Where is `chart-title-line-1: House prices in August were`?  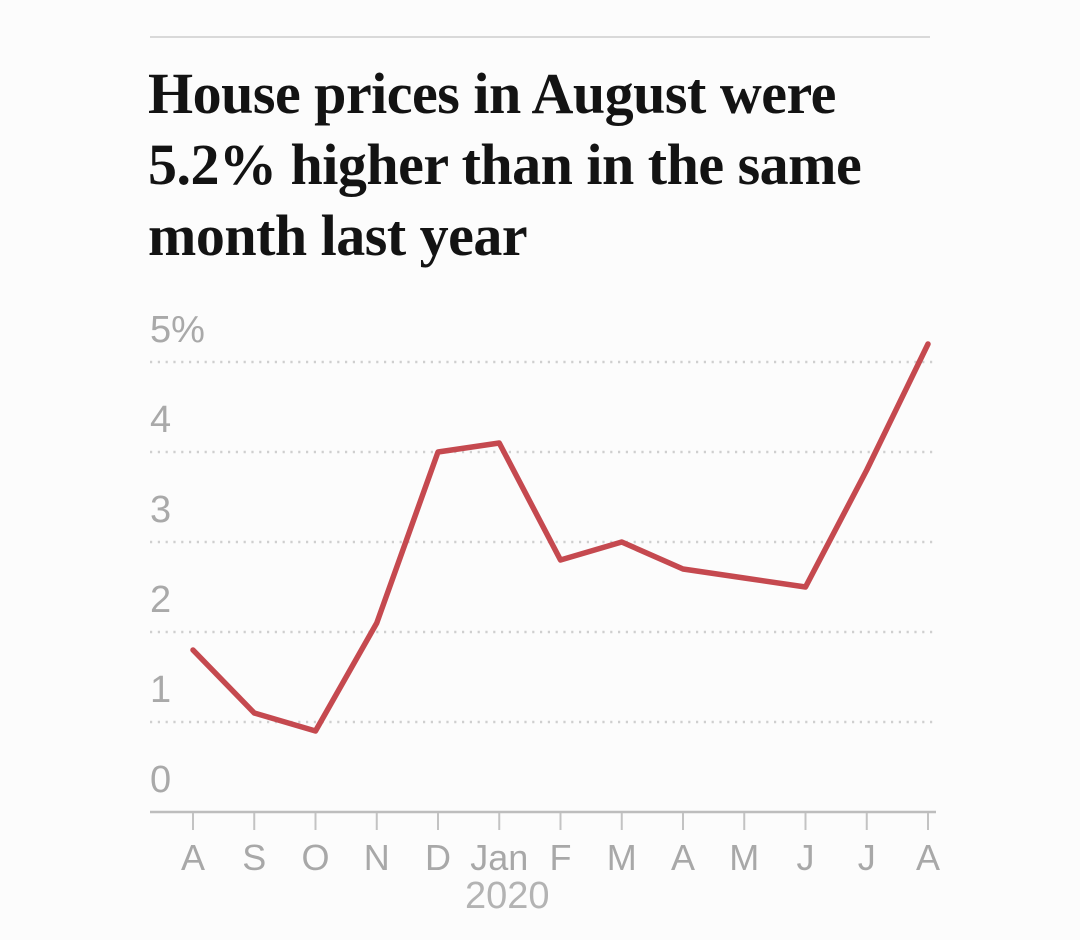 chart-title-line-1: House prices in August were is located at coordinates (492, 93).